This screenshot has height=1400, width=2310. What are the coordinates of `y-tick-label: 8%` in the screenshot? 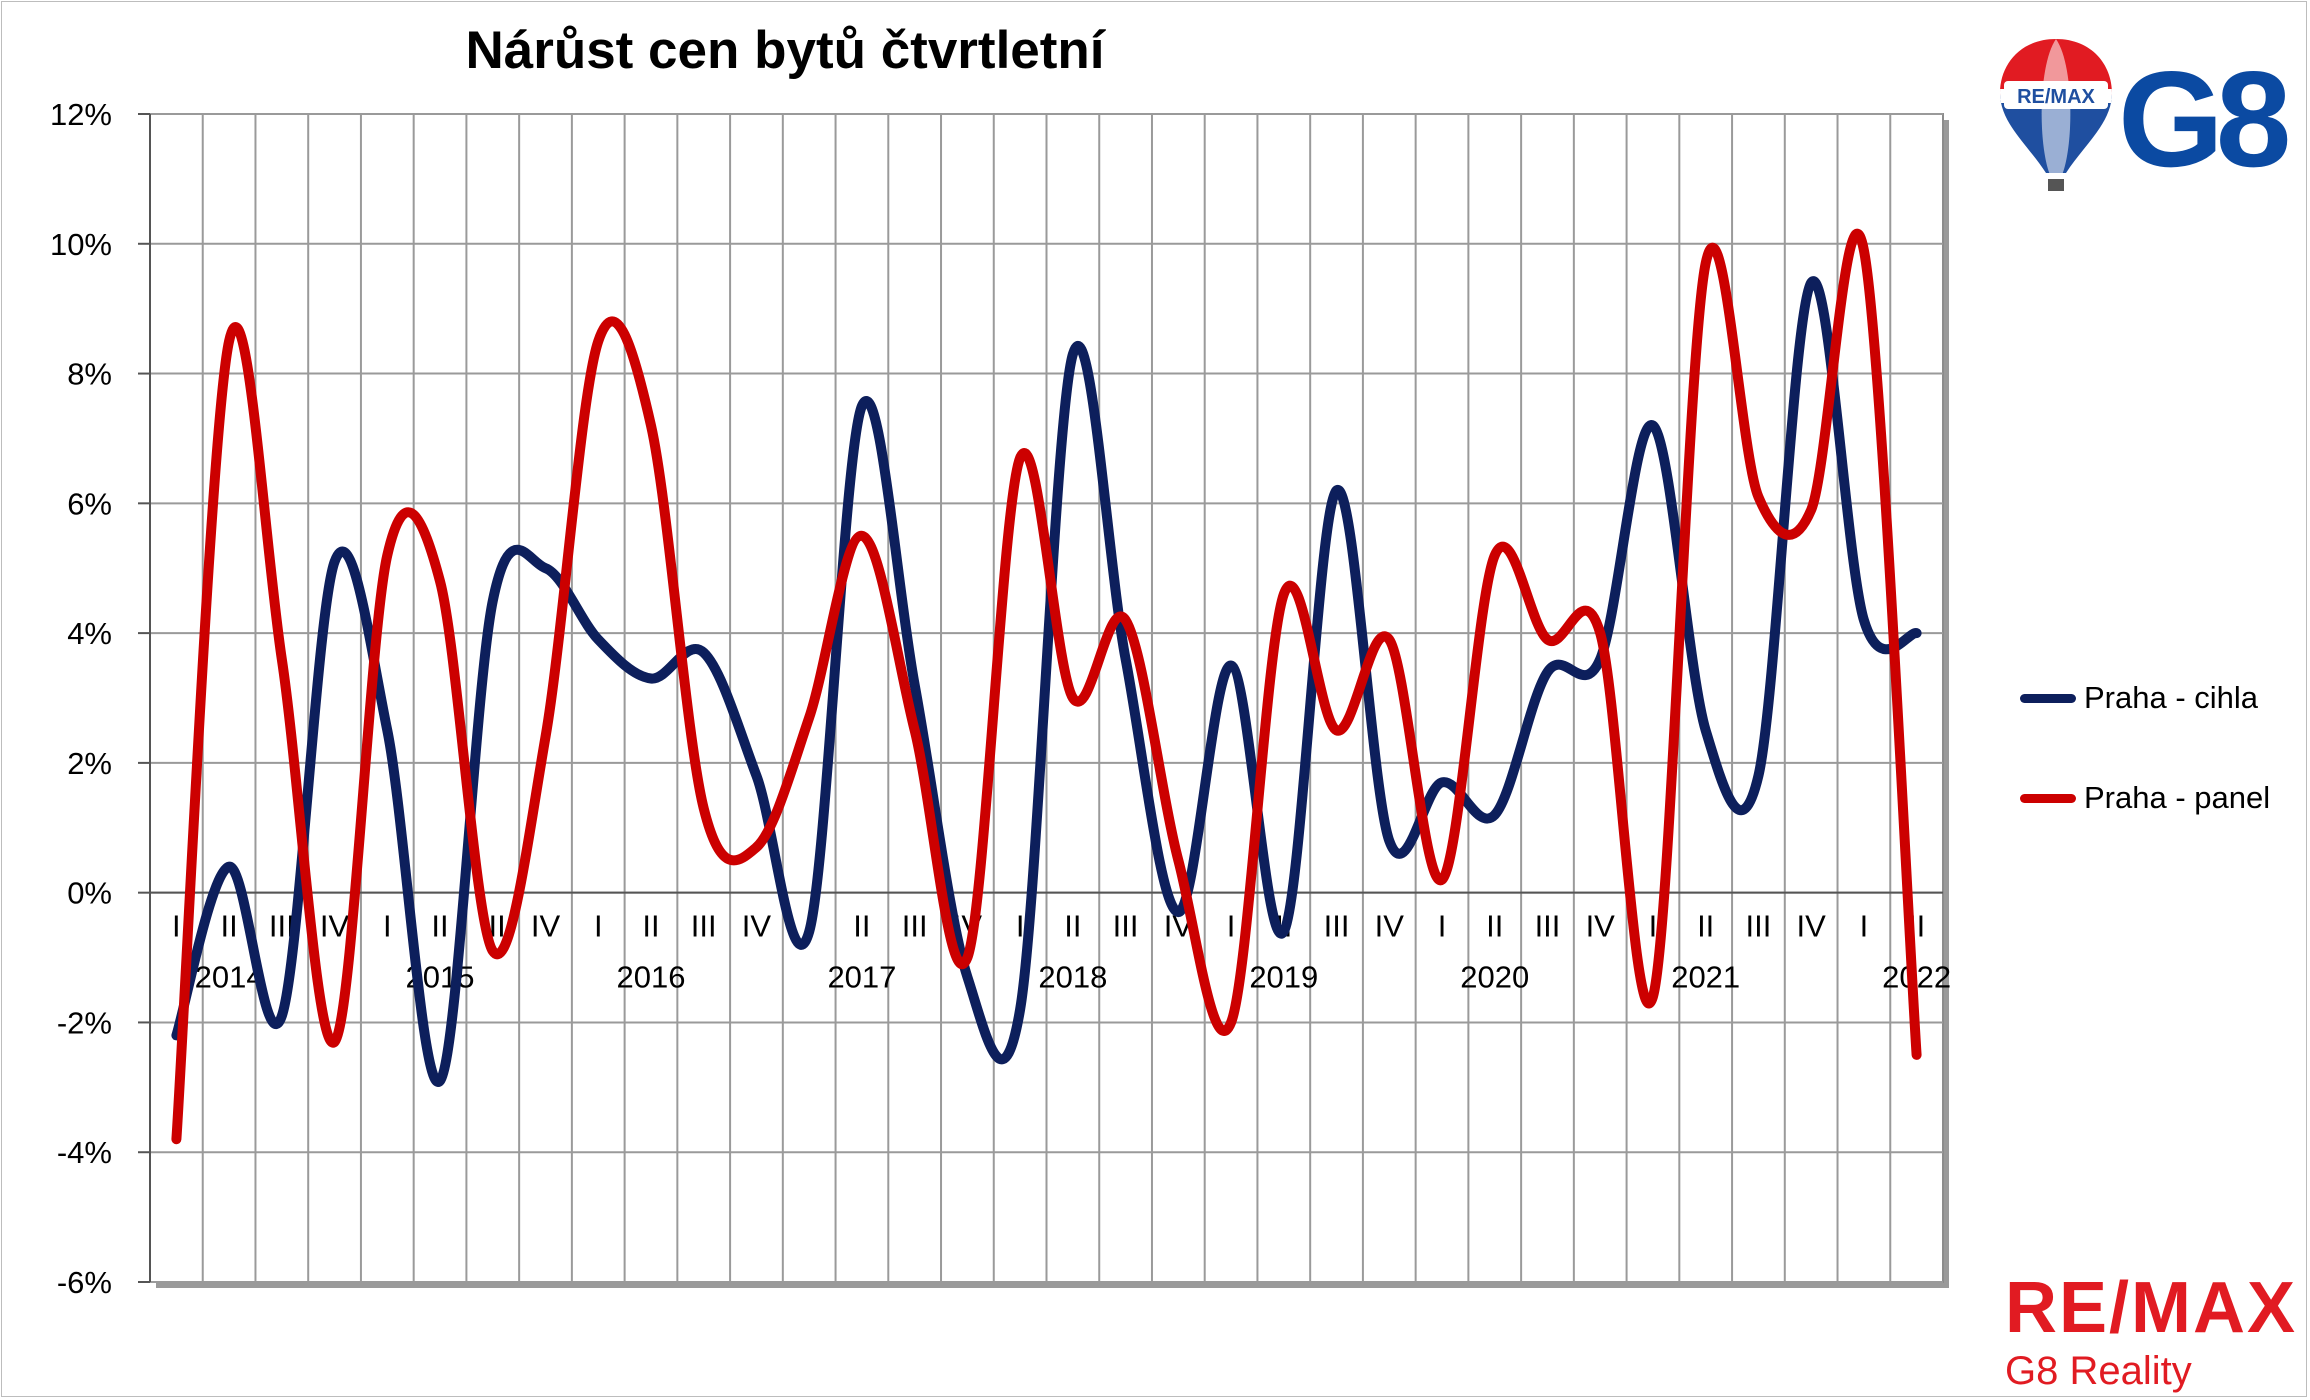 It's located at (89, 374).